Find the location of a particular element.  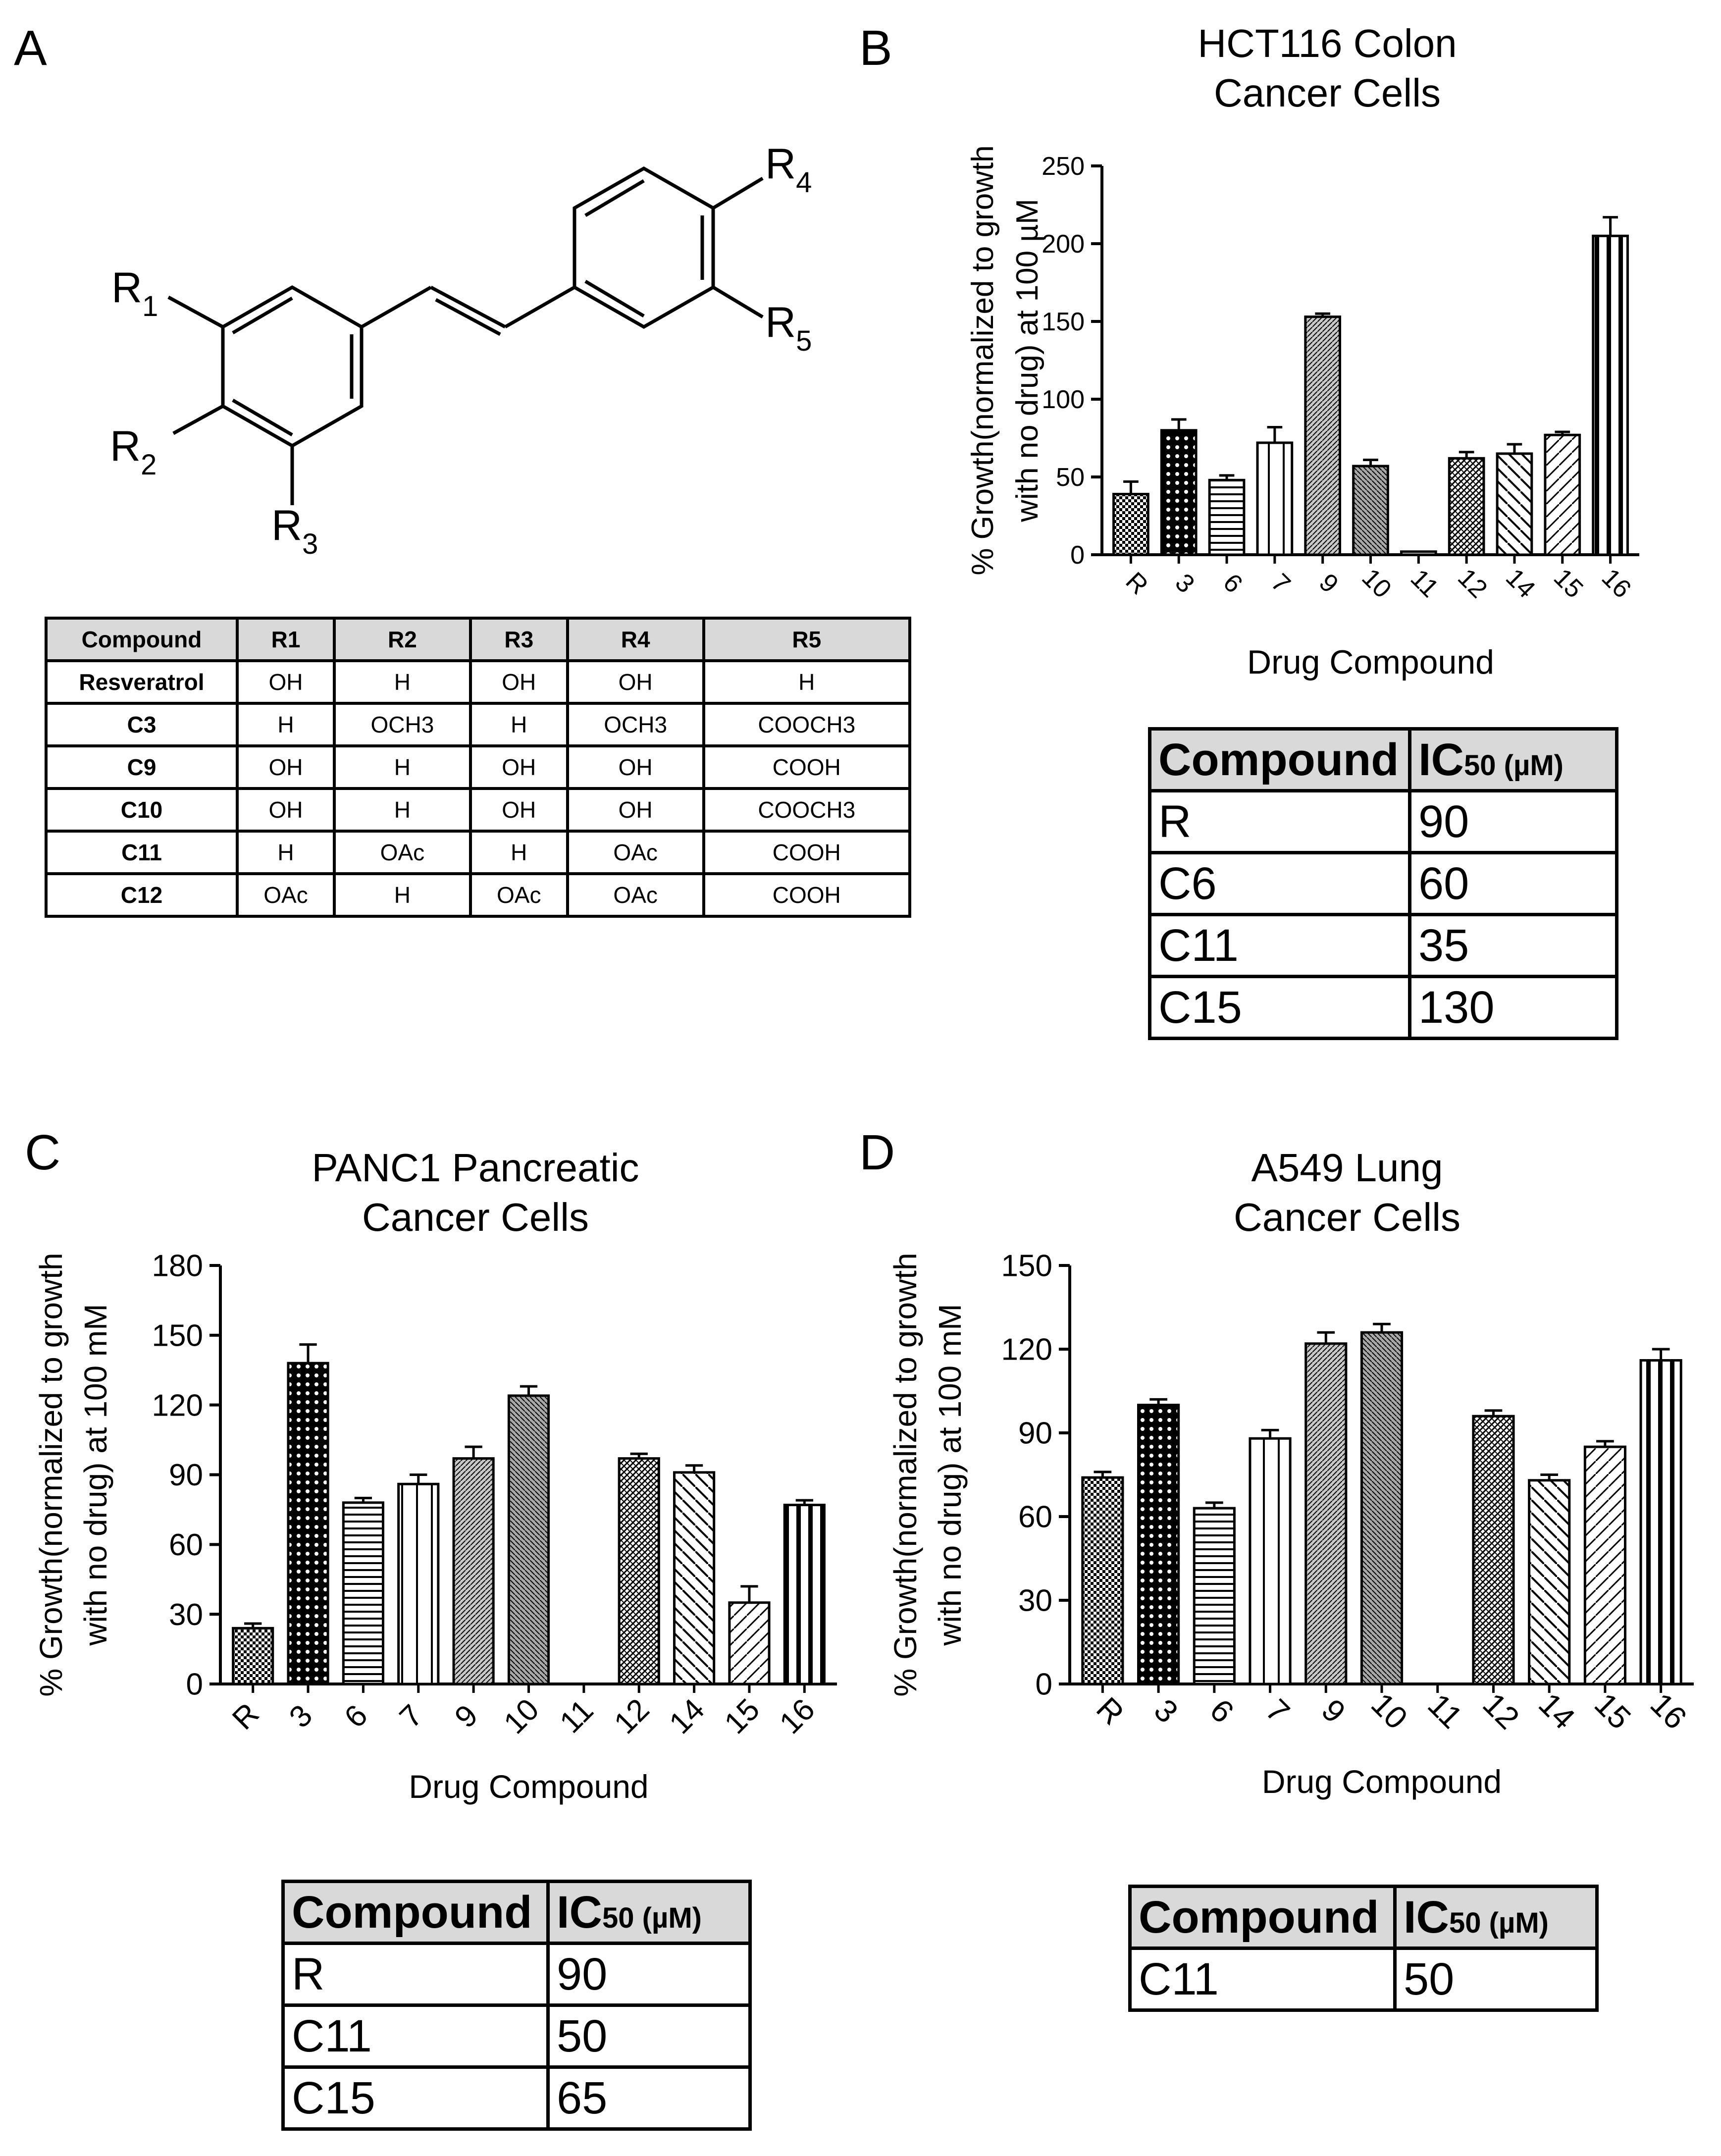

panel-label-a: A is located at coordinates (30, 48).